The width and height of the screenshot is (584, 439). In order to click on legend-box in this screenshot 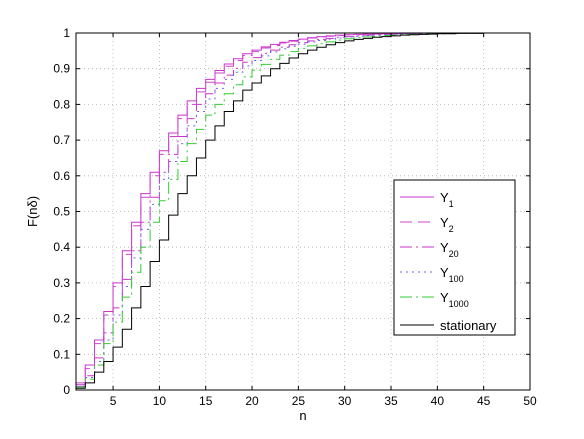, I will do `click(454, 257)`.